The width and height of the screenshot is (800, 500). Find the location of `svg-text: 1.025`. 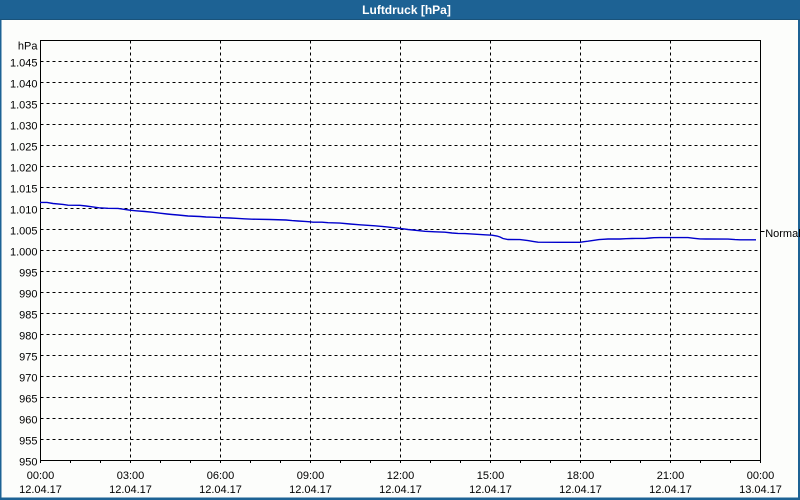

svg-text: 1.025 is located at coordinates (24, 148).